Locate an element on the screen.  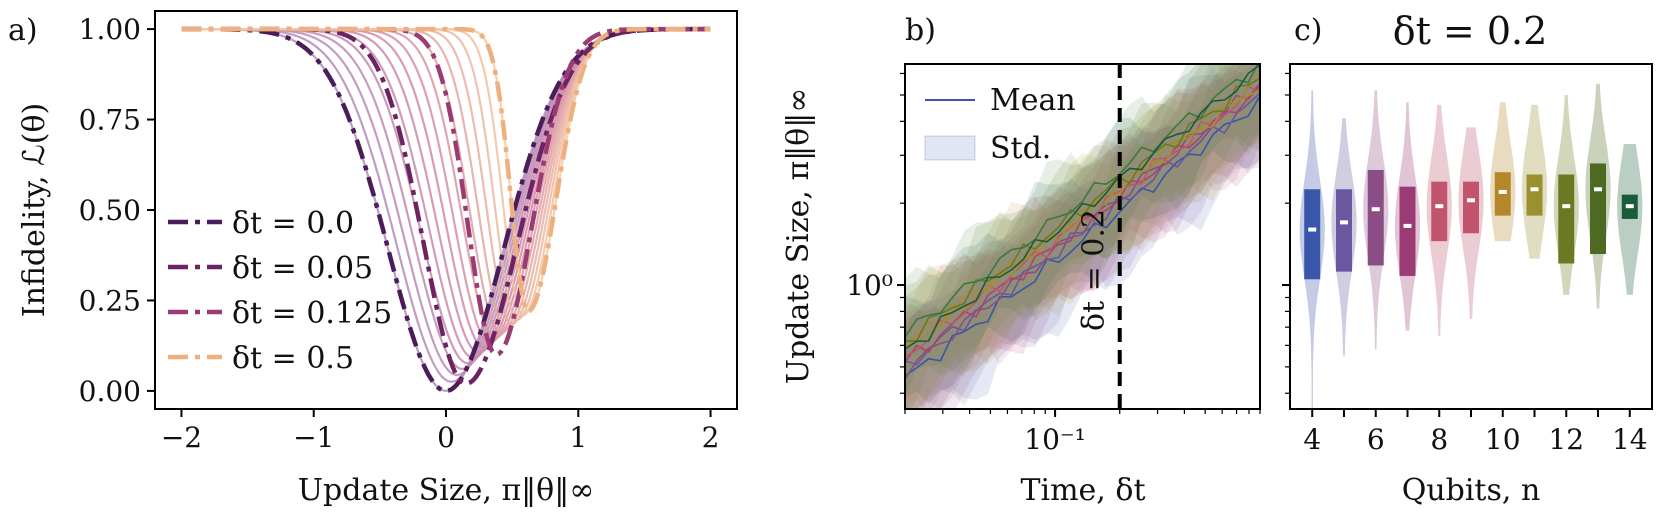
panel-a-x-tick-label: 2 is located at coordinates (711, 437).